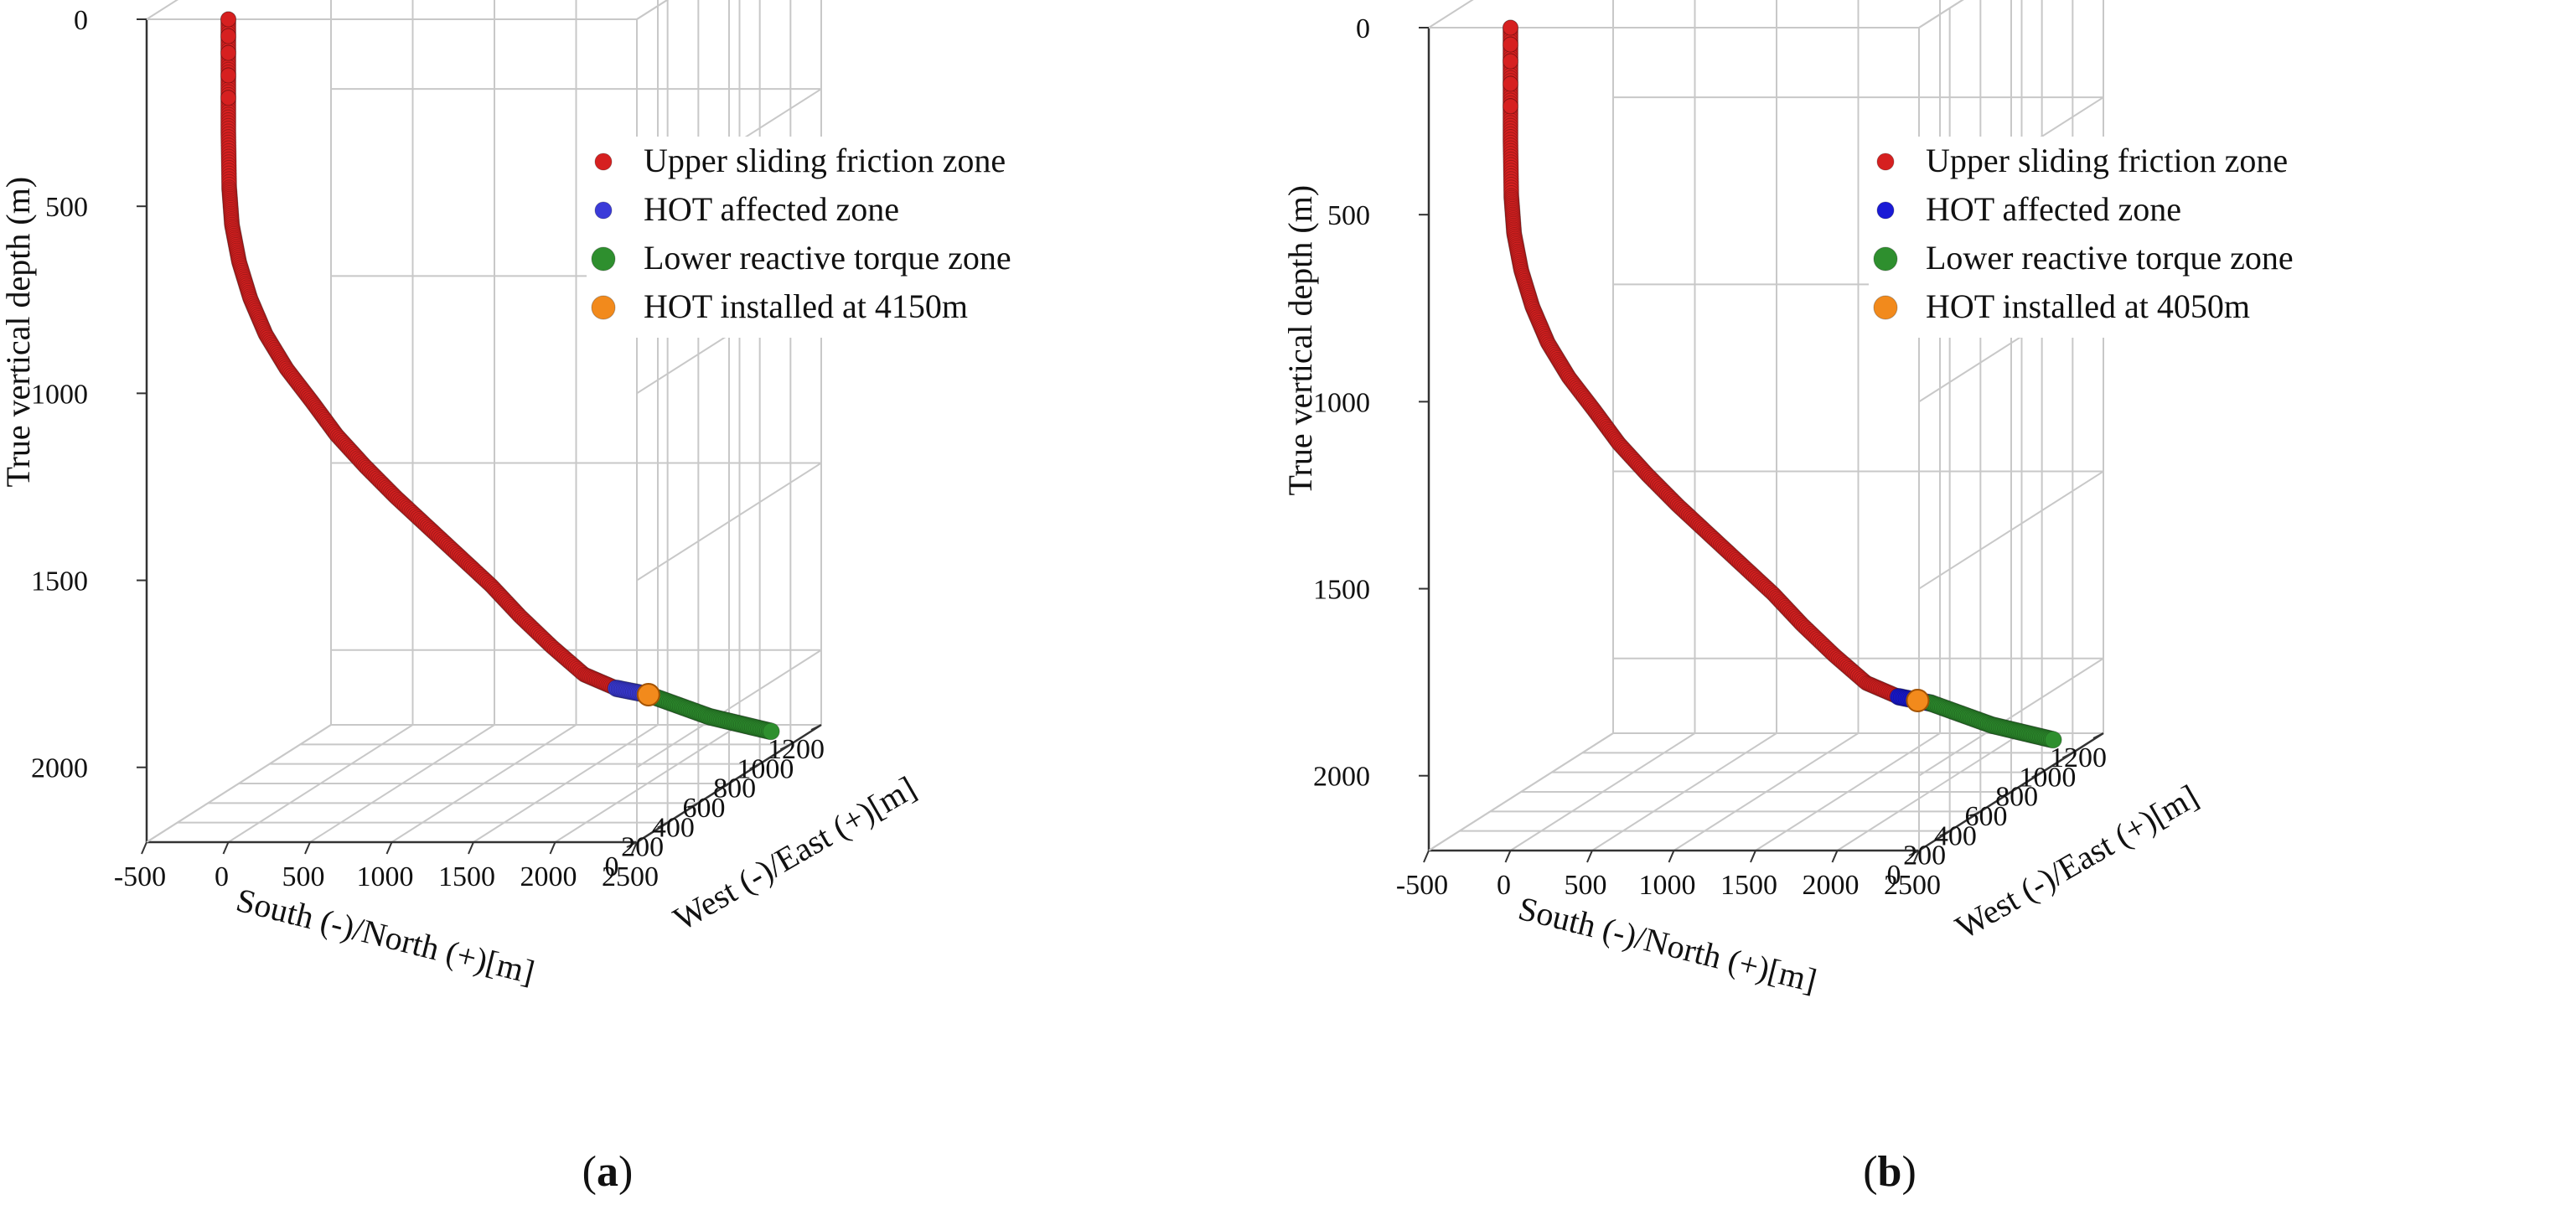 The image size is (2576, 1205). I want to click on caption-open: (, so click(589, 1172).